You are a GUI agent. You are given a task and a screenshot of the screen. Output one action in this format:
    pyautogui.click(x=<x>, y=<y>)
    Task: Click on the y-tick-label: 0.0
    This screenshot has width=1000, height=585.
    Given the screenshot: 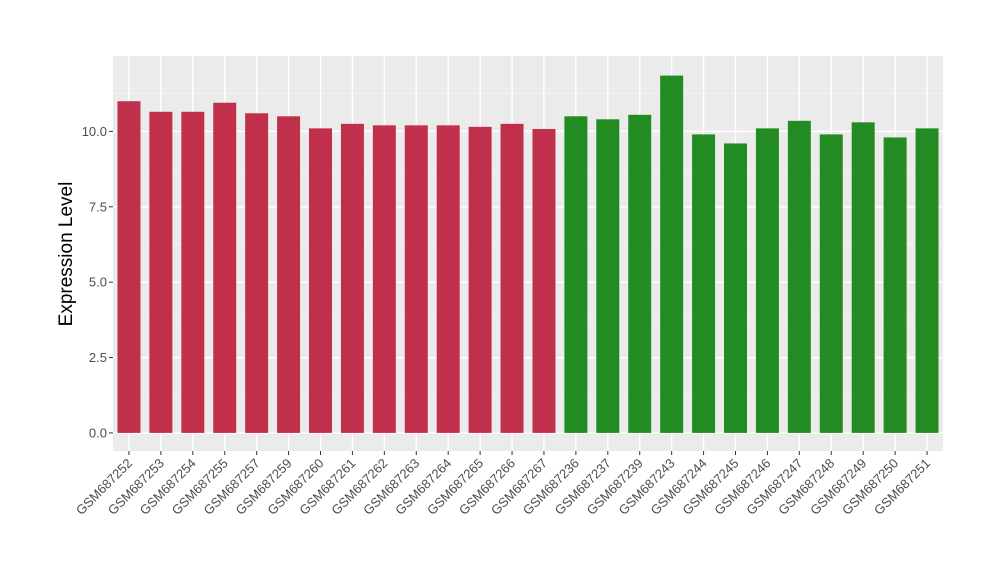 What is the action you would take?
    pyautogui.click(x=98, y=432)
    